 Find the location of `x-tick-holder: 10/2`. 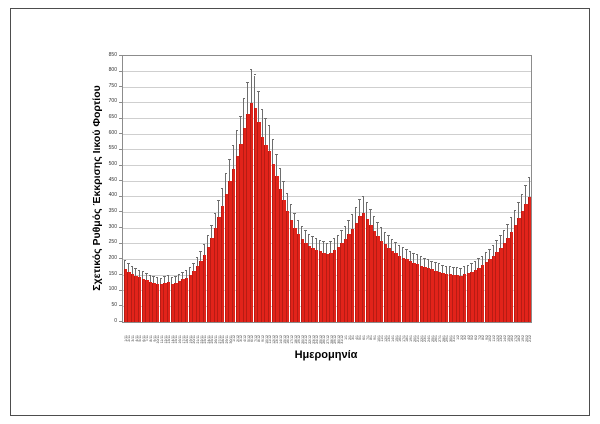

x-tick-holder: 10/2 is located at coordinates (490, 333).